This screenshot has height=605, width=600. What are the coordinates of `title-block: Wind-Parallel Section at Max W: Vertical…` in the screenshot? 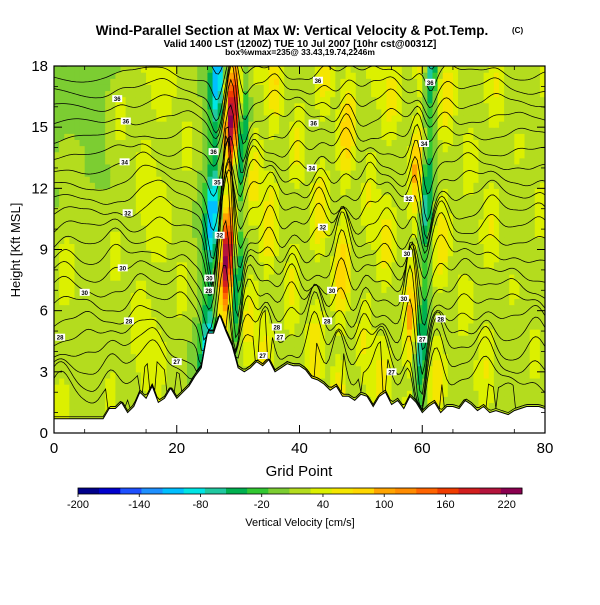 It's located at (310, 40).